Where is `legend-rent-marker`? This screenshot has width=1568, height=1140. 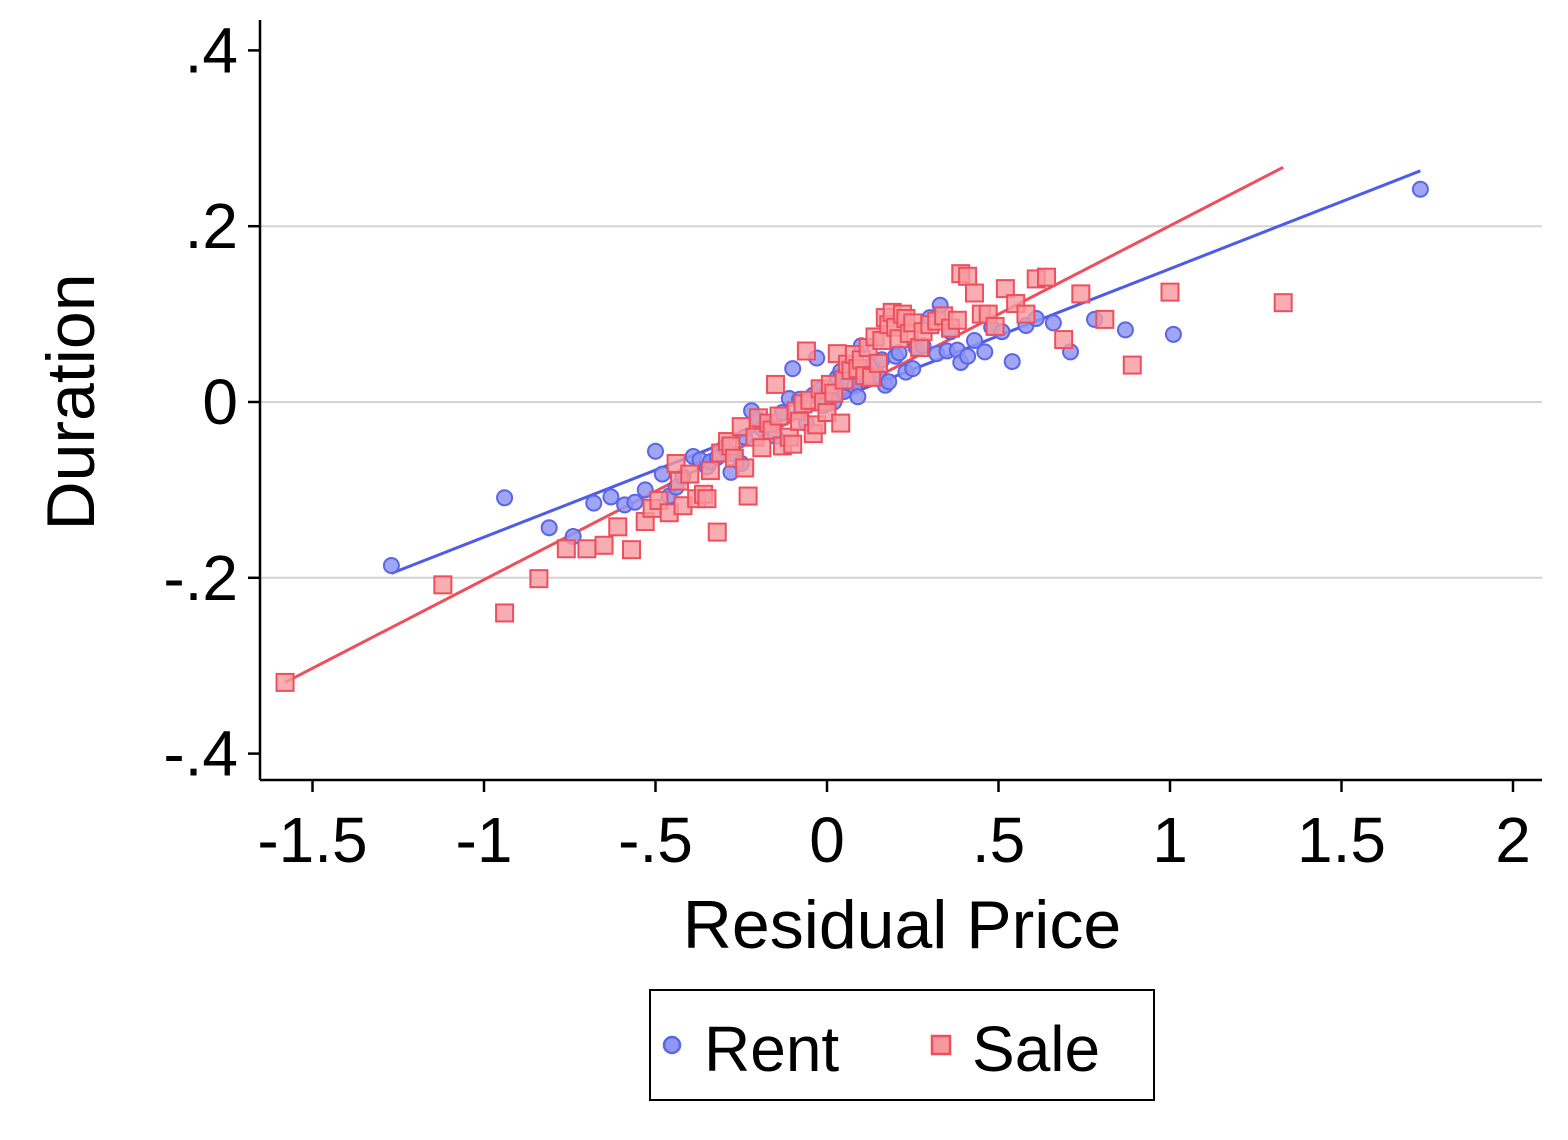
legend-rent-marker is located at coordinates (672, 1045).